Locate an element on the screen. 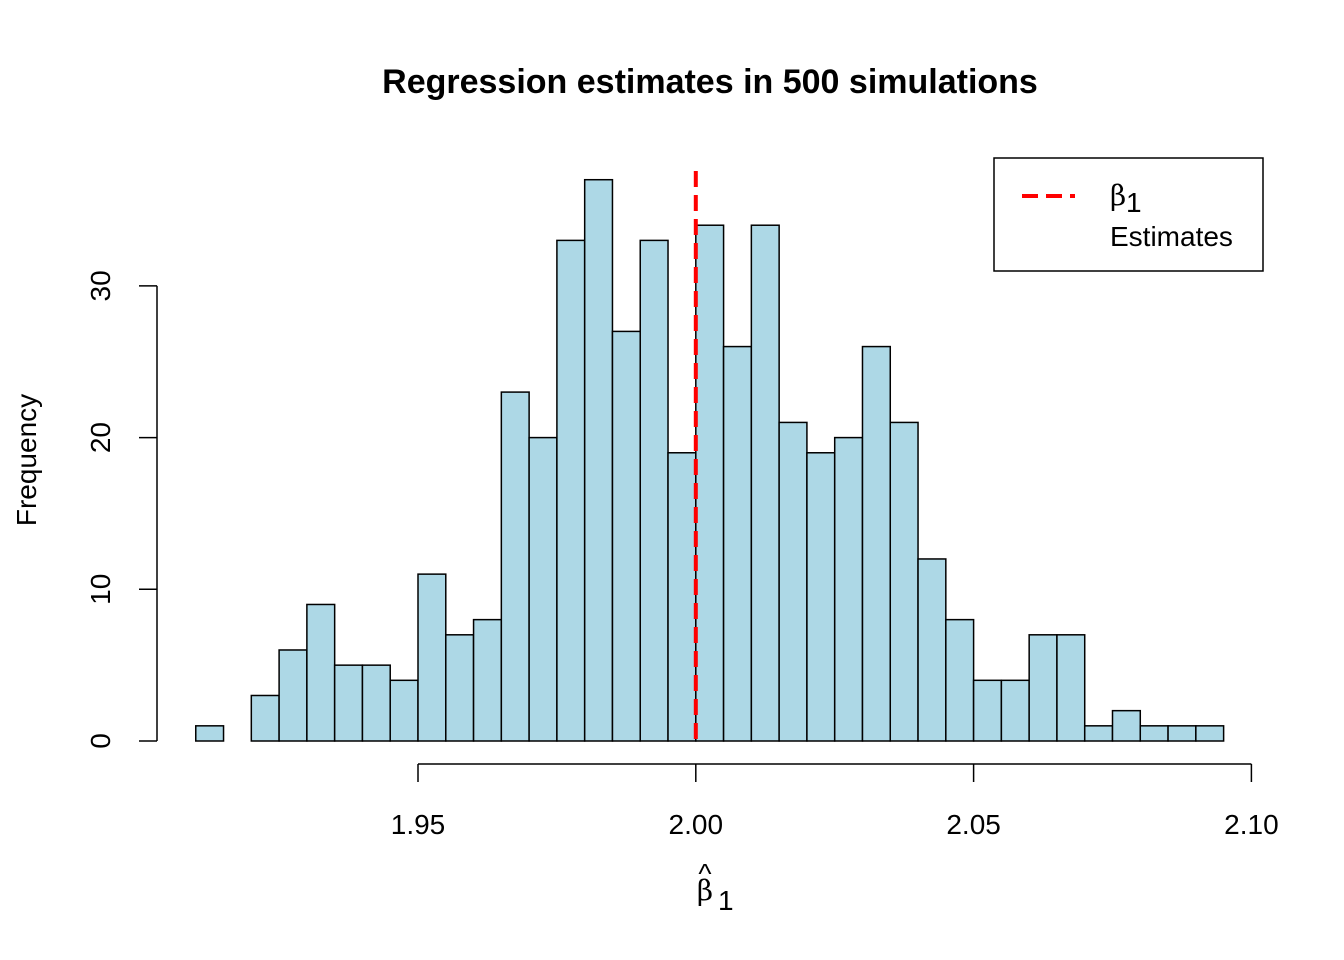 This screenshot has height=960, width=1344. y-tick-label: 10 is located at coordinates (100, 589).